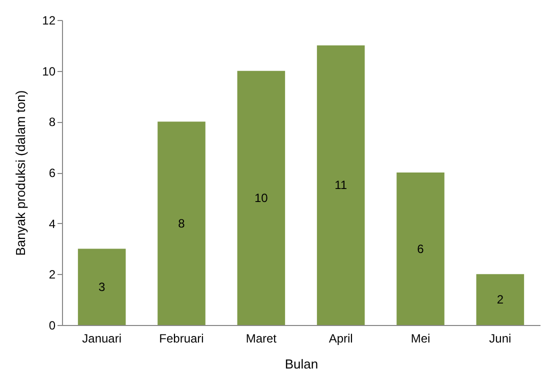 The image size is (554, 383). I want to click on y-tick-label: 4, so click(52, 223).